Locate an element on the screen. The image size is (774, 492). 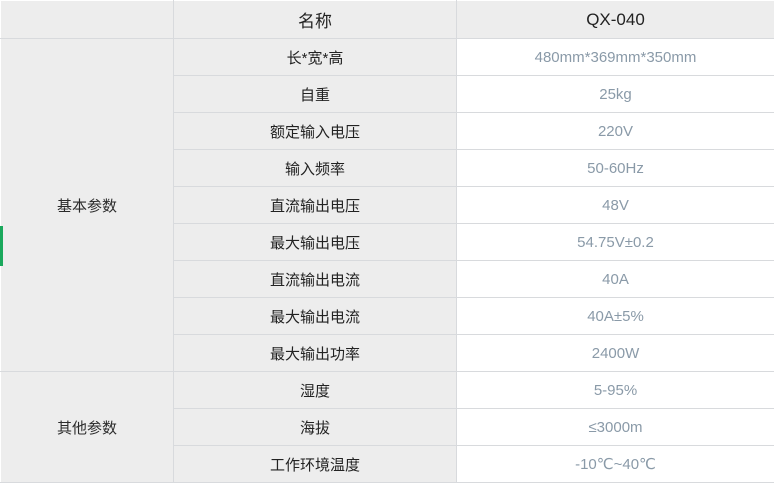
group-label-other: 其他参数 is located at coordinates (87, 427).